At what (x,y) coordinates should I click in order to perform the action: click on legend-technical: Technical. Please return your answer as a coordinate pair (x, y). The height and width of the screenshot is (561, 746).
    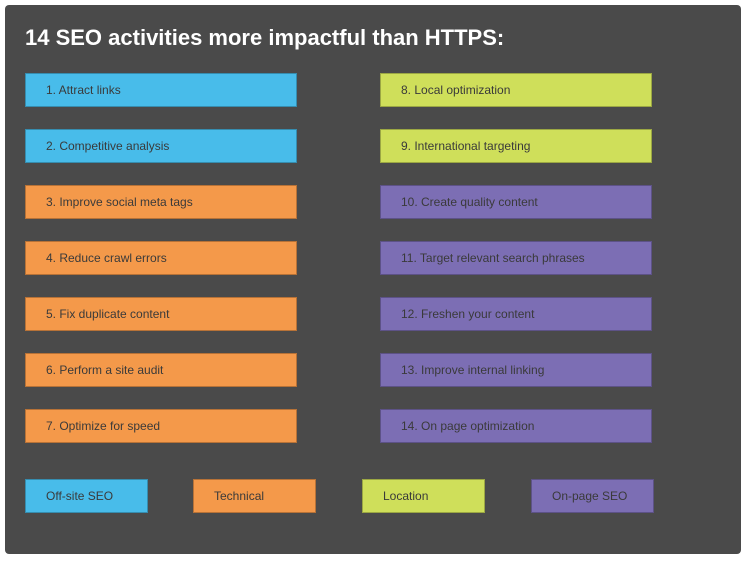
    Looking at the image, I should click on (254, 496).